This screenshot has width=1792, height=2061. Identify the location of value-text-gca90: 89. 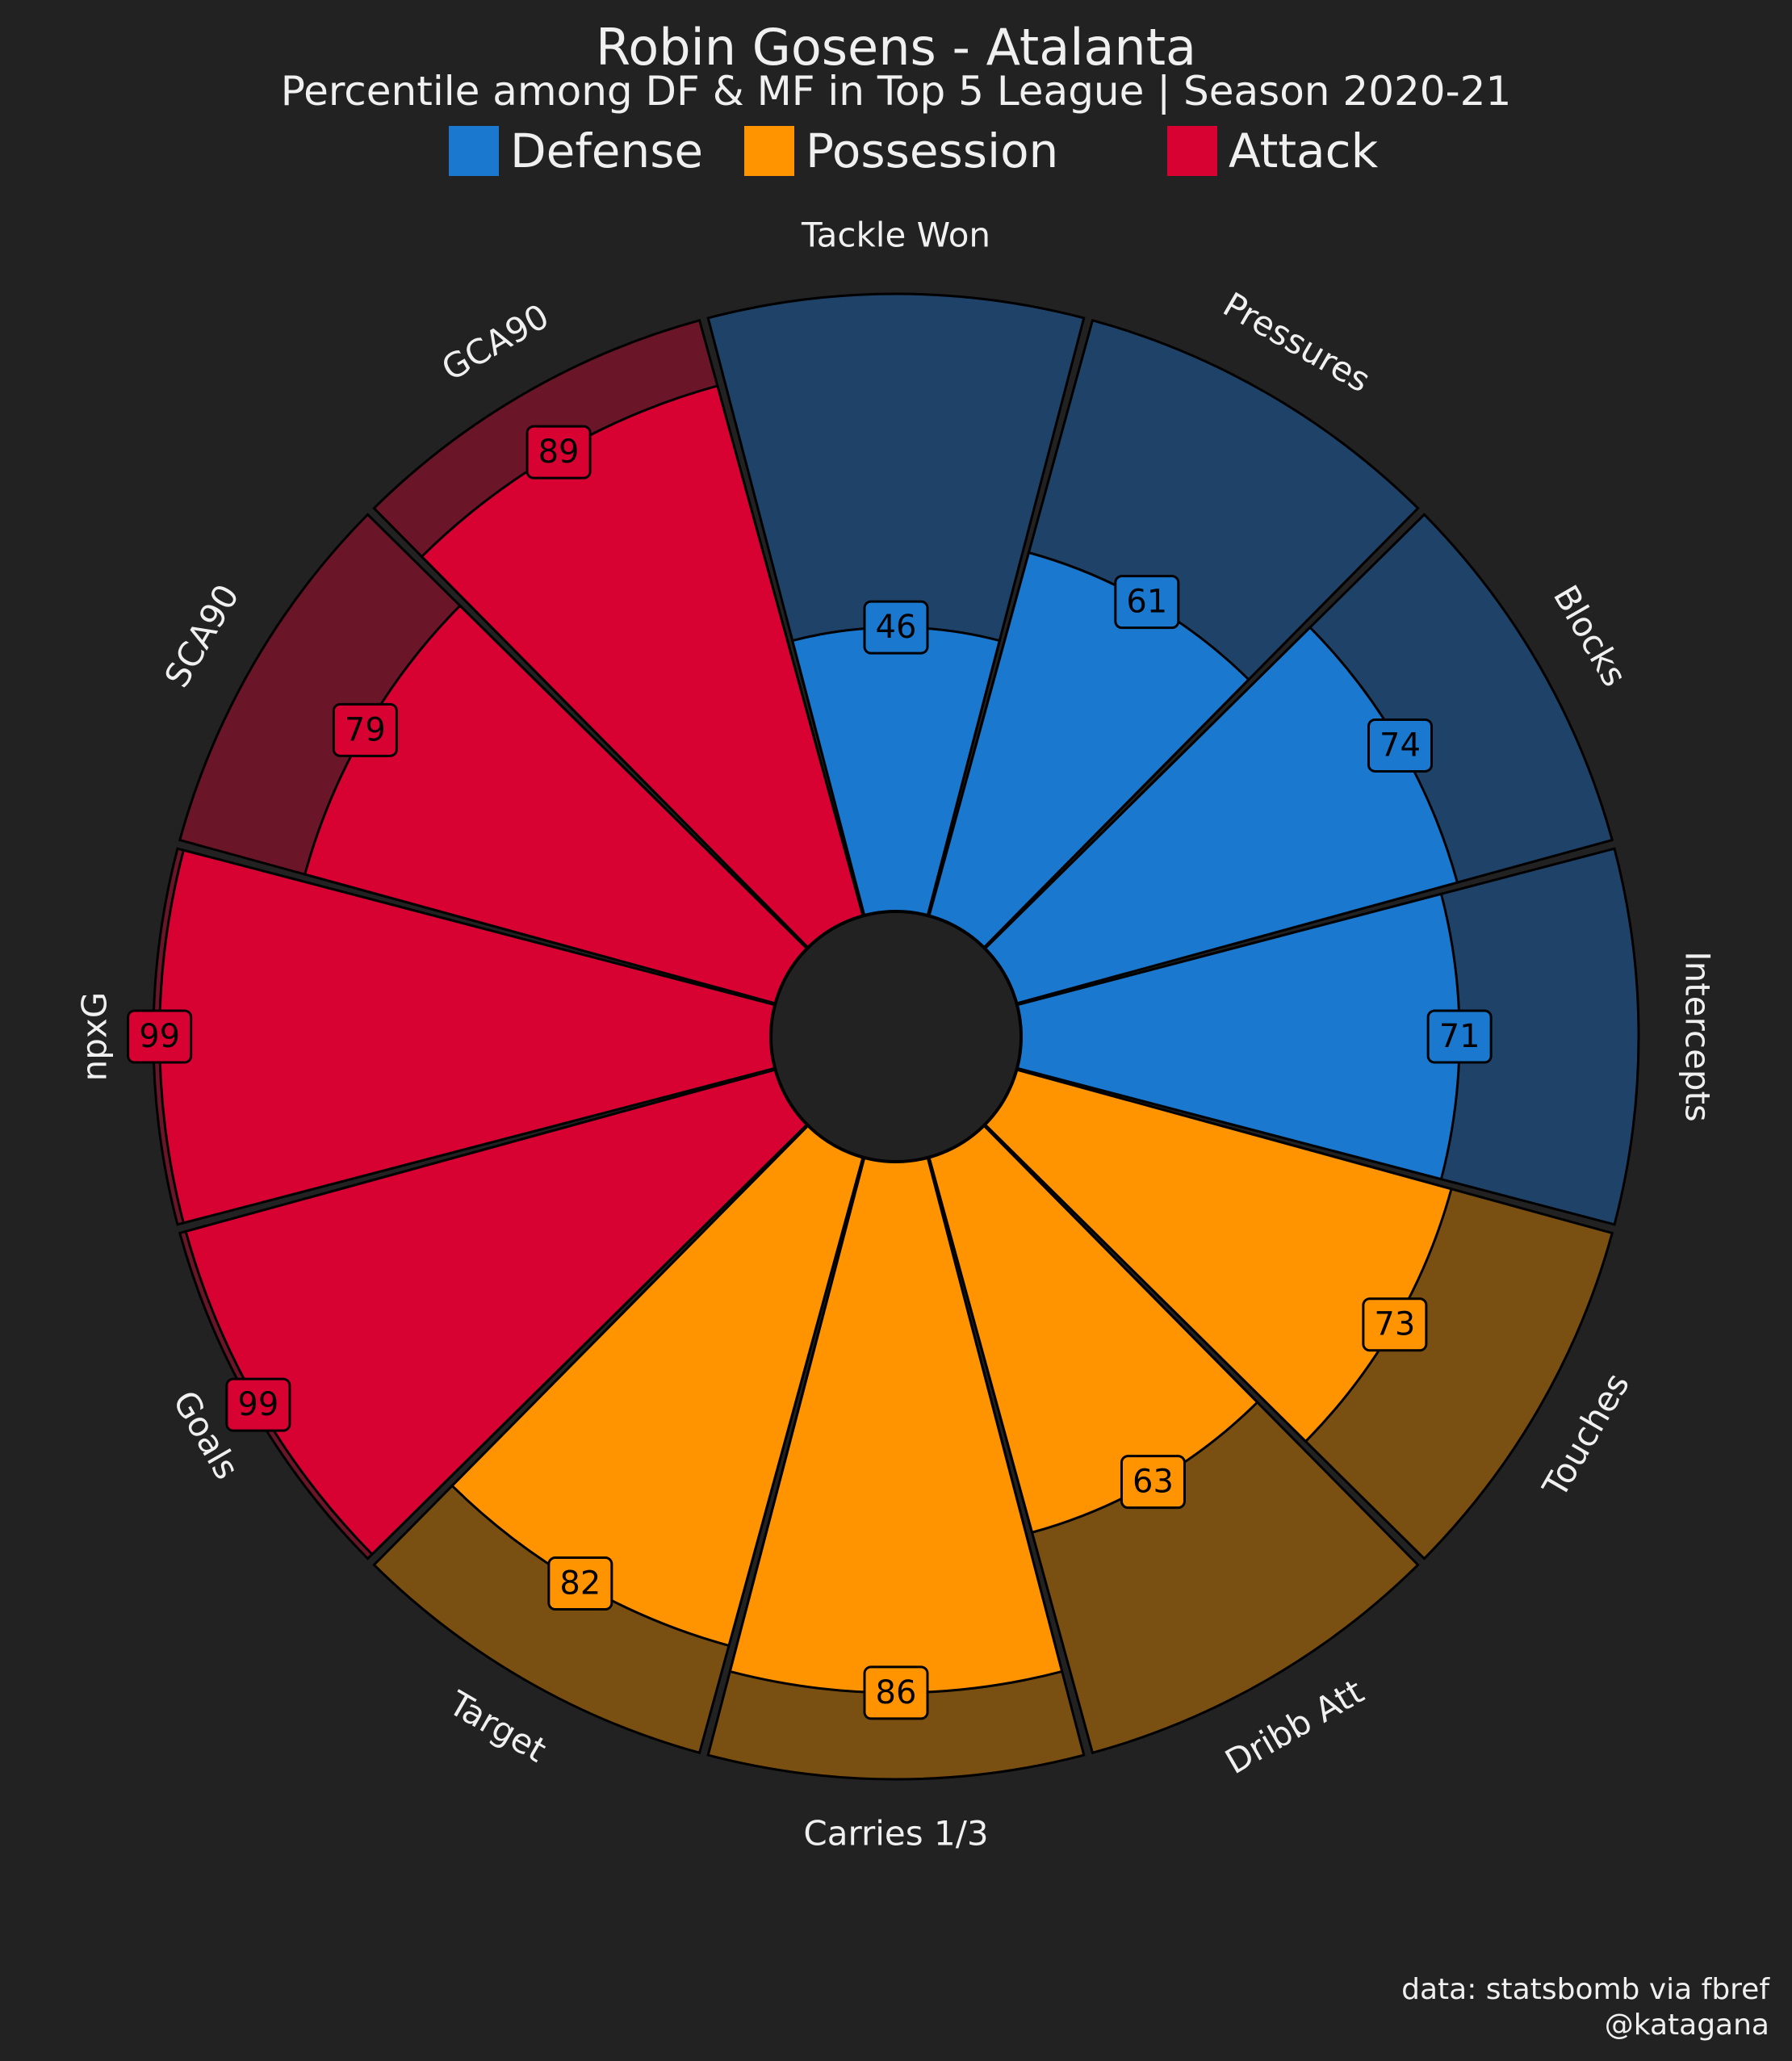
(559, 452).